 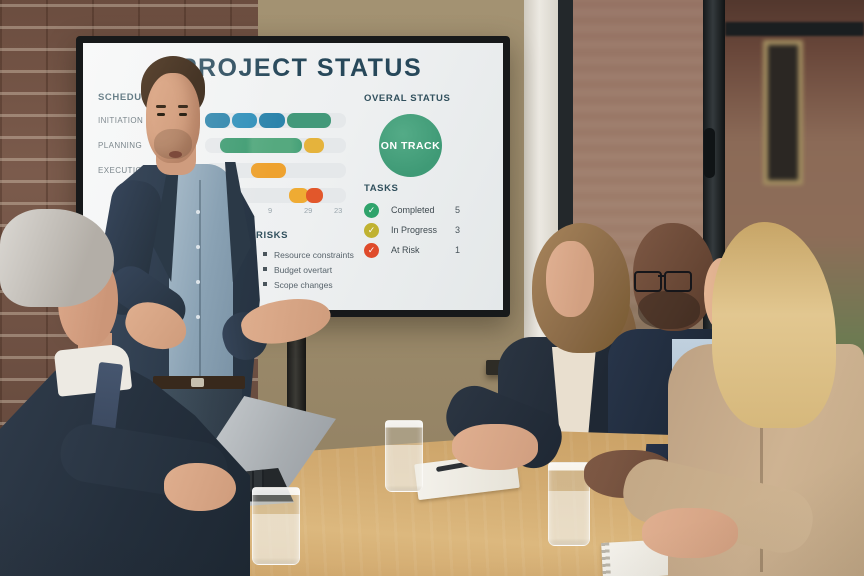 I want to click on task-count: 3, so click(x=457, y=230).